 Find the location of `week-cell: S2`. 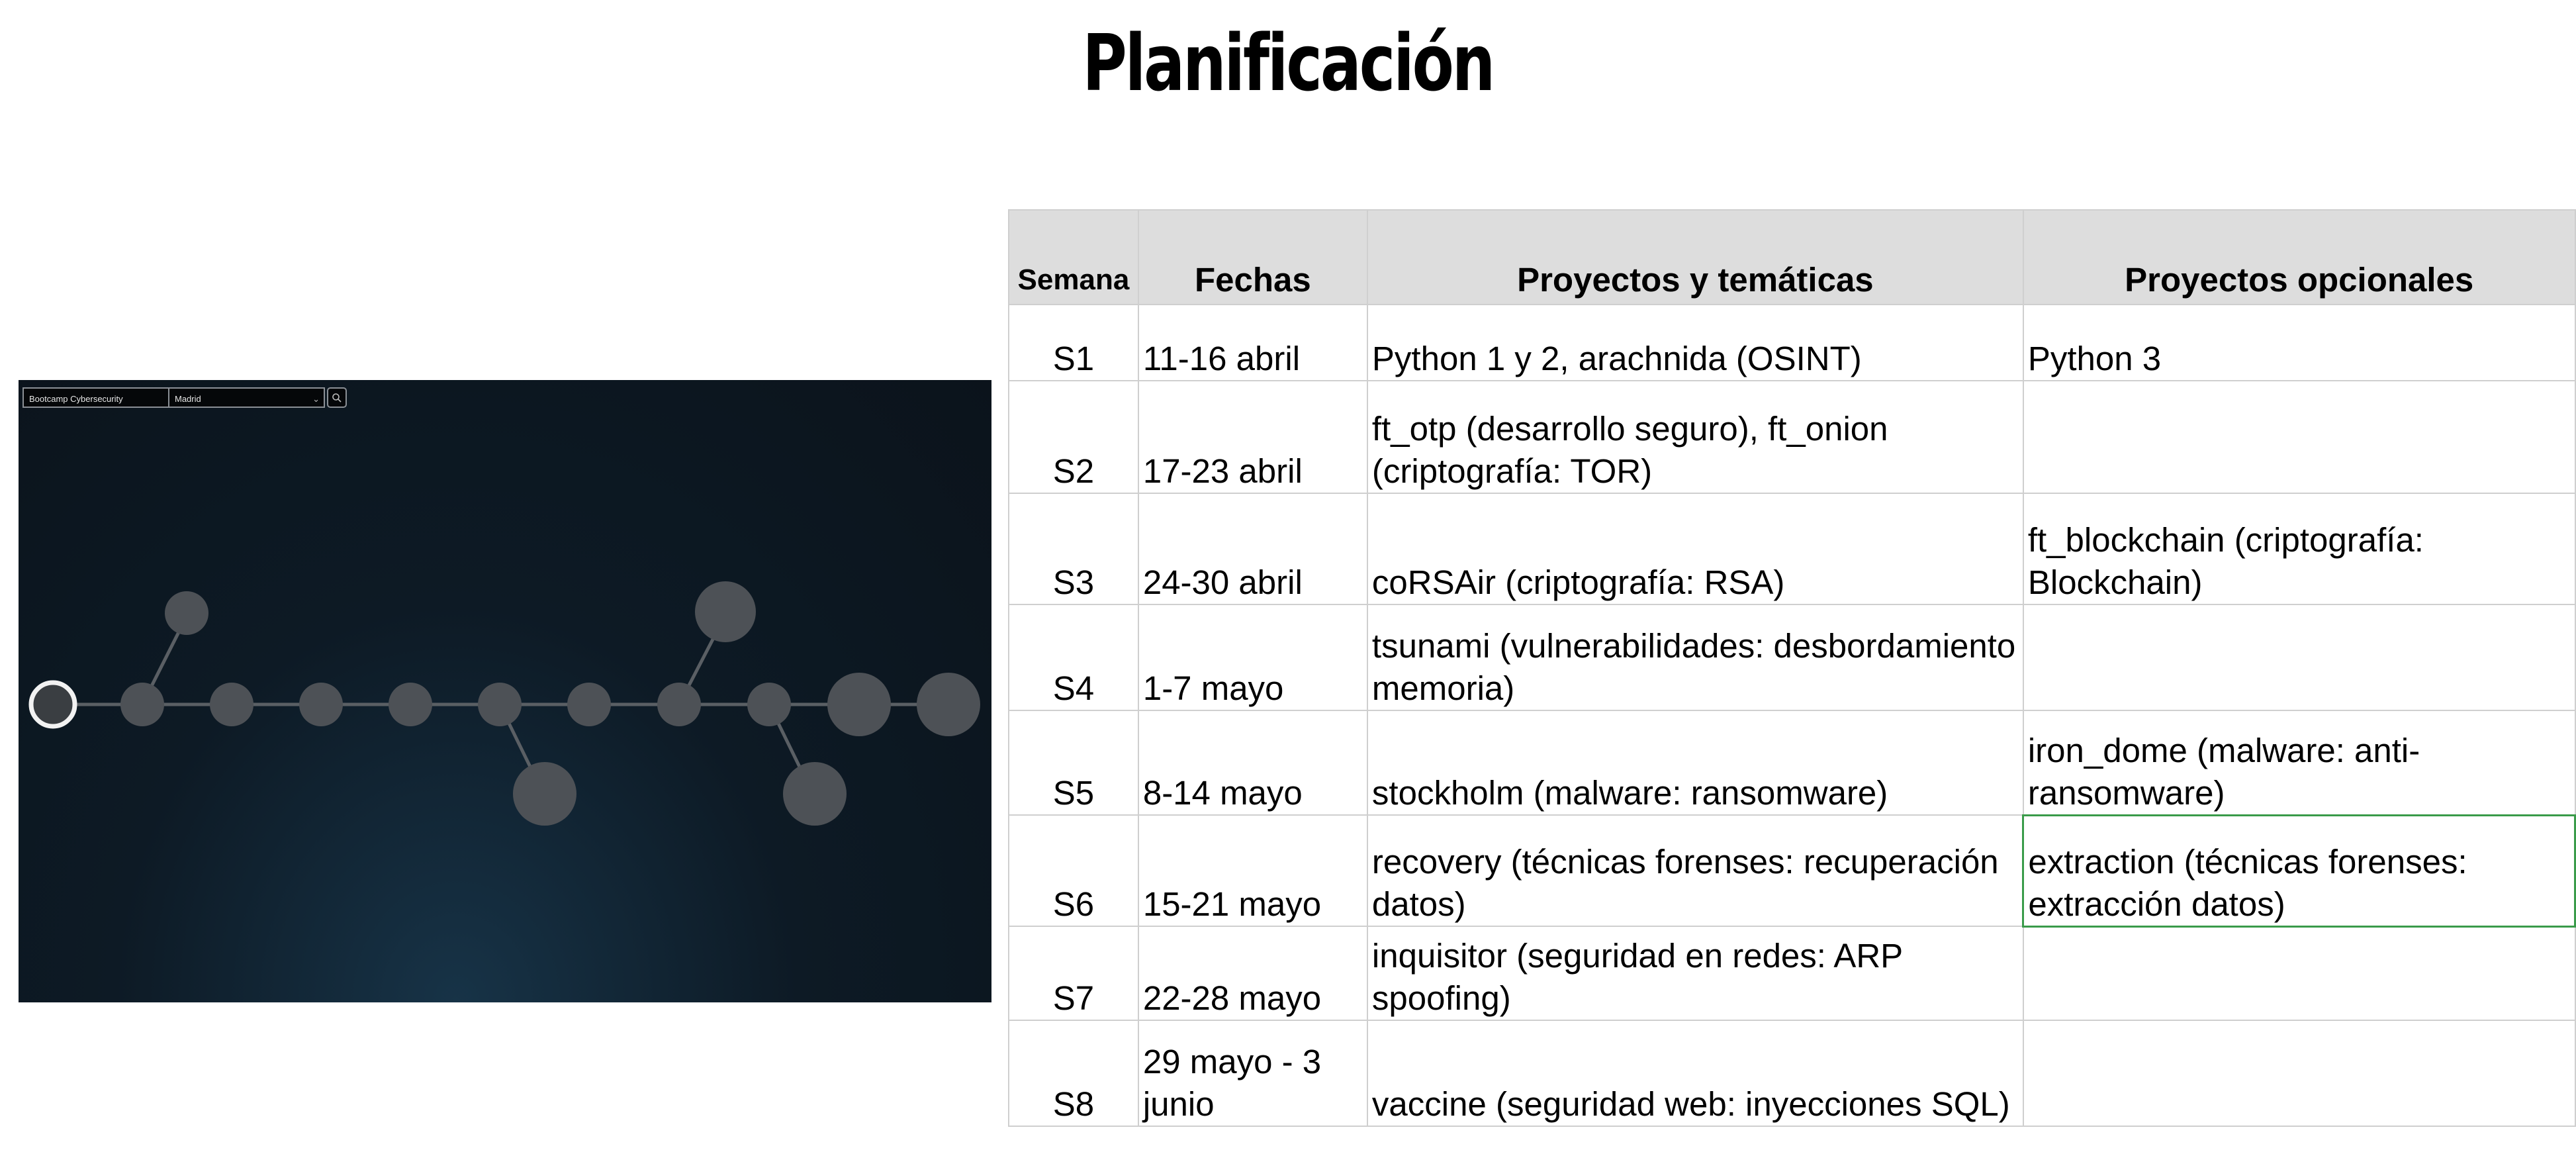

week-cell: S2 is located at coordinates (1073, 437).